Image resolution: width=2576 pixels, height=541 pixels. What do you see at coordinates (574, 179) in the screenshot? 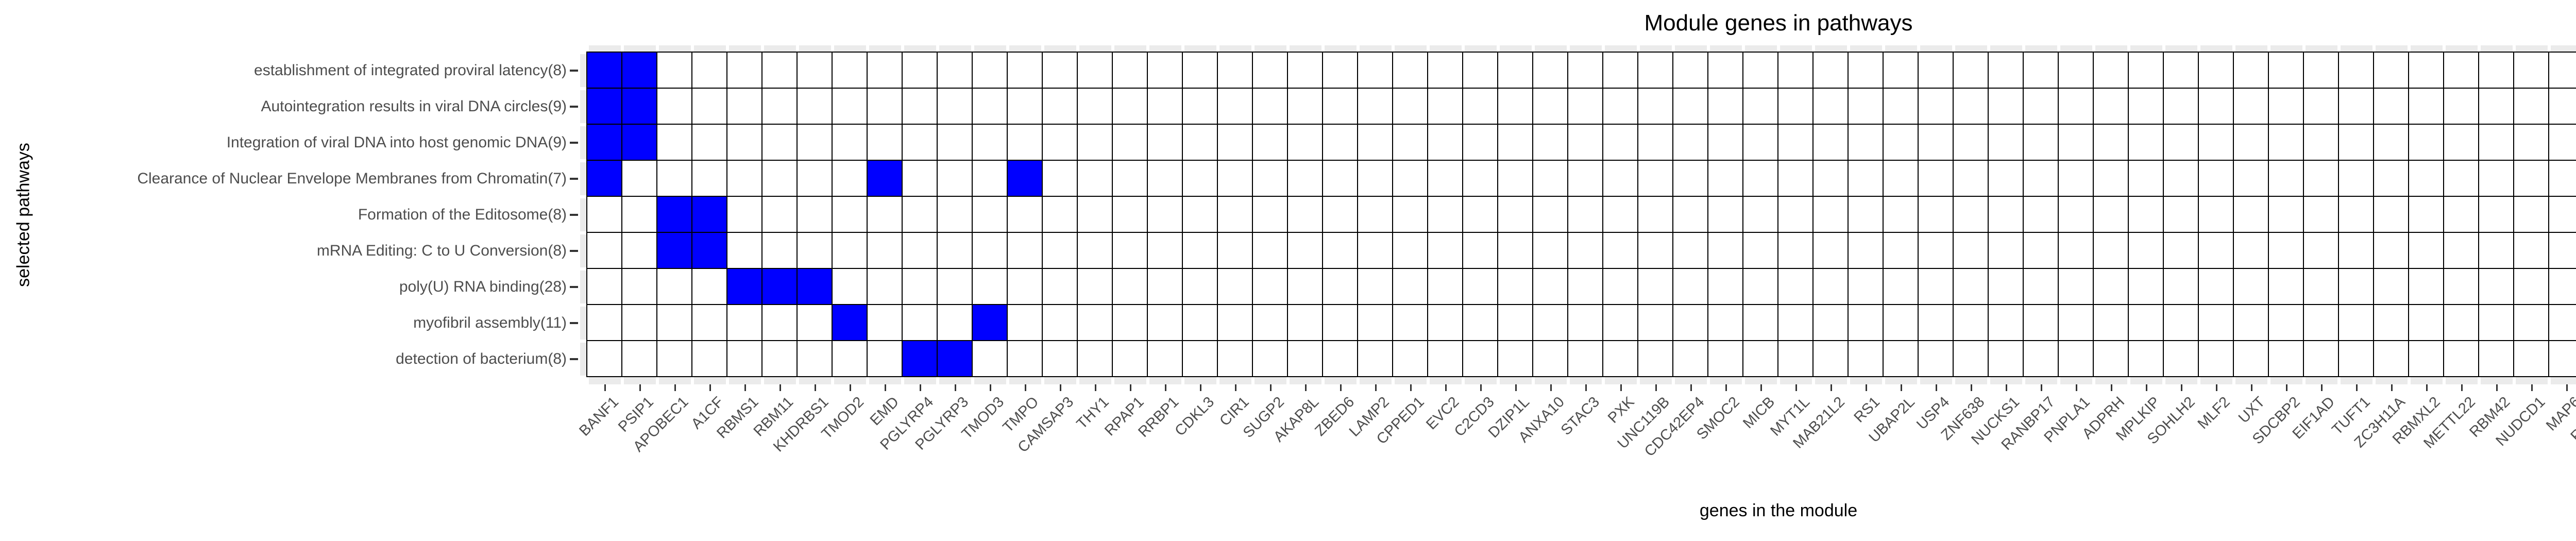
I see `y-axis-tick` at bounding box center [574, 179].